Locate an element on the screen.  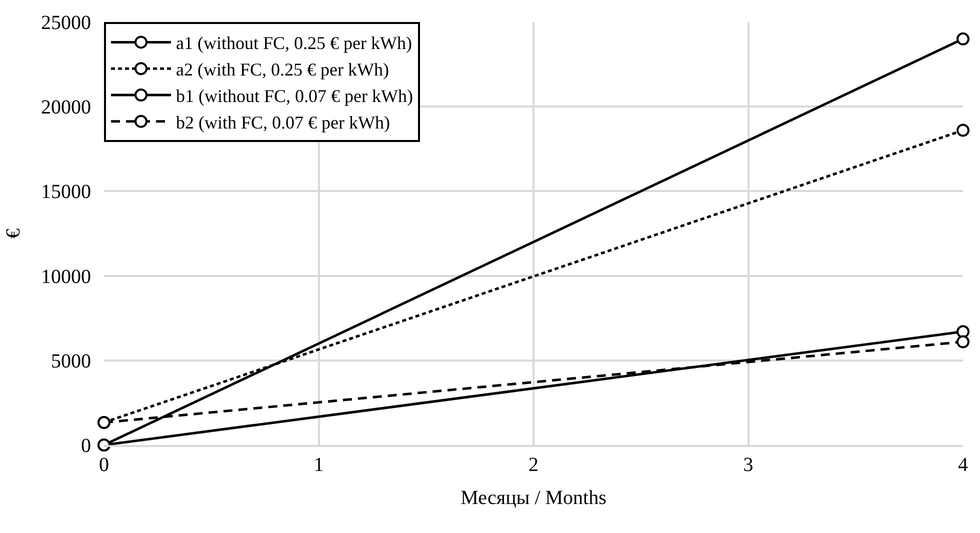
x-tick-label: 3 is located at coordinates (748, 465).